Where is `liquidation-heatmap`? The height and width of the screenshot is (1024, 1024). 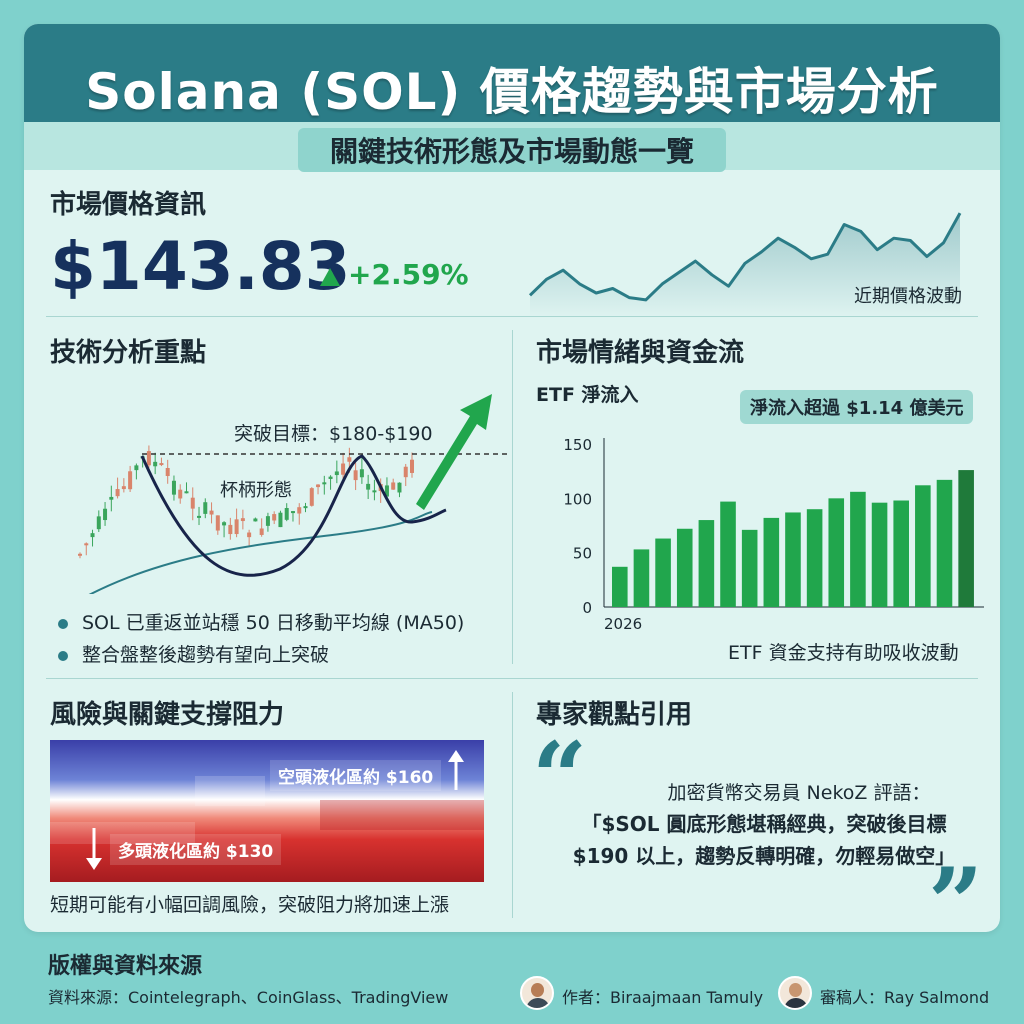 liquidation-heatmap is located at coordinates (267, 811).